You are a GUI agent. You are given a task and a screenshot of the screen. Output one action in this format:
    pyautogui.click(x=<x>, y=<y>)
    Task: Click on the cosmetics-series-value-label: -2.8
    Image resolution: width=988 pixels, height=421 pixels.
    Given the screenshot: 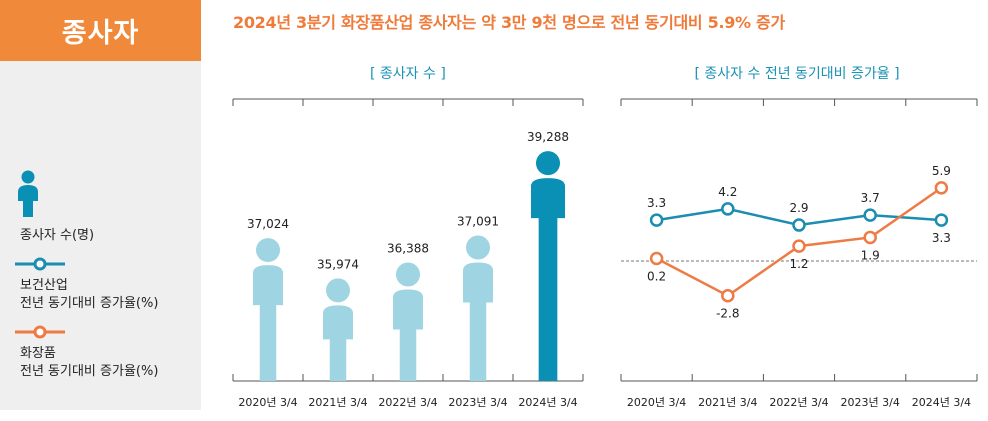 What is the action you would take?
    pyautogui.click(x=727, y=314)
    